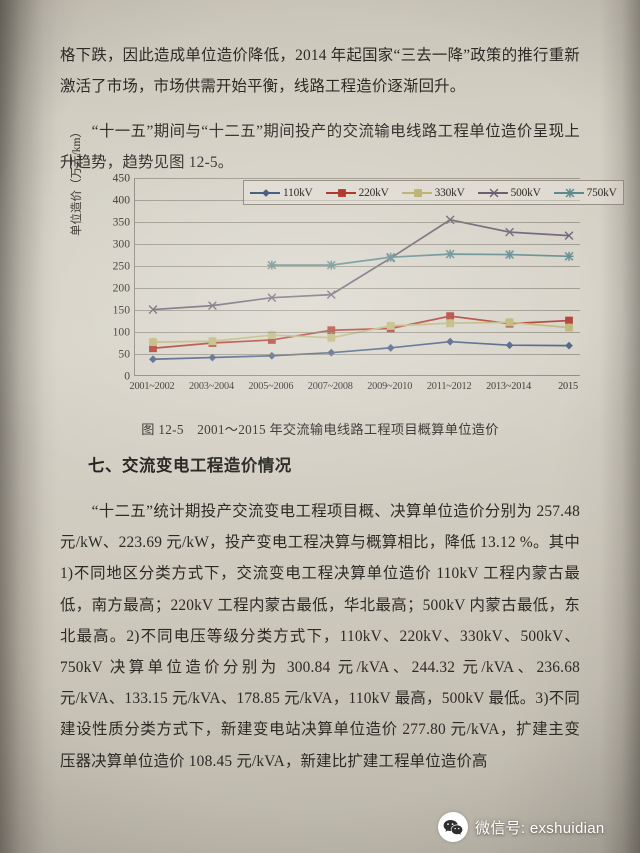 This screenshot has width=640, height=853. What do you see at coordinates (190, 466) in the screenshot?
I see `section-heading: 七、交流变电工程造价情况` at bounding box center [190, 466].